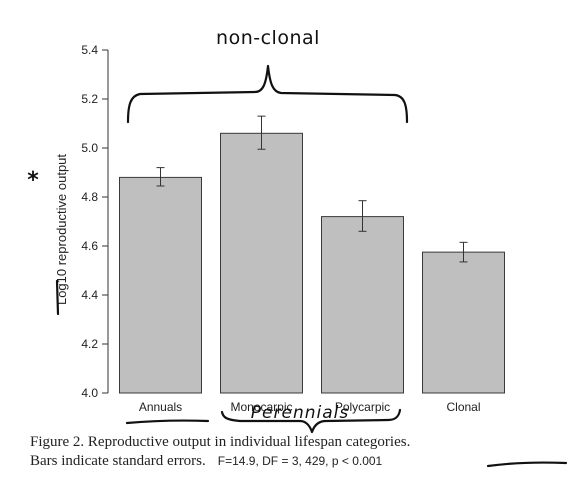 This screenshot has height=482, width=572. I want to click on y-tick-label: 4.0, so click(89, 393).